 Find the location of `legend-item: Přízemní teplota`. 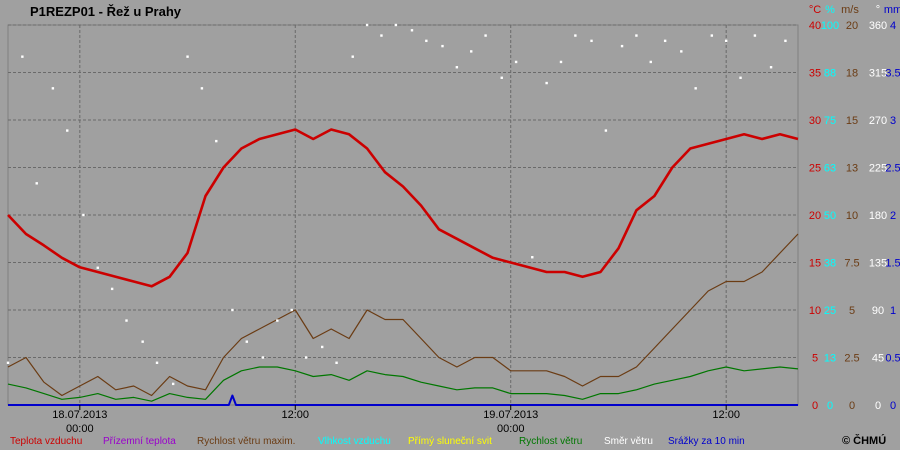

legend-item: Přízemní teplota is located at coordinates (139, 441).